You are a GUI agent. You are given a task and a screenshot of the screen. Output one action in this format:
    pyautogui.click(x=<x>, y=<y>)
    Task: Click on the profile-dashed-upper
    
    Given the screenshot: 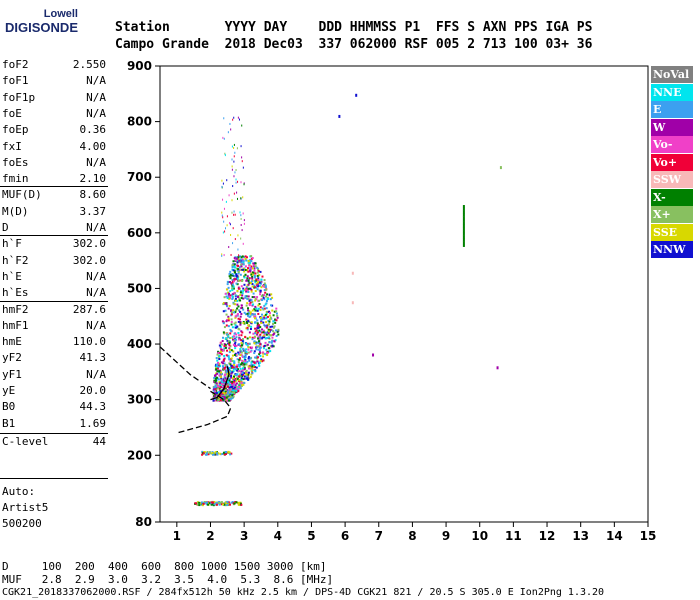 What is the action you would take?
    pyautogui.click(x=185, y=368)
    